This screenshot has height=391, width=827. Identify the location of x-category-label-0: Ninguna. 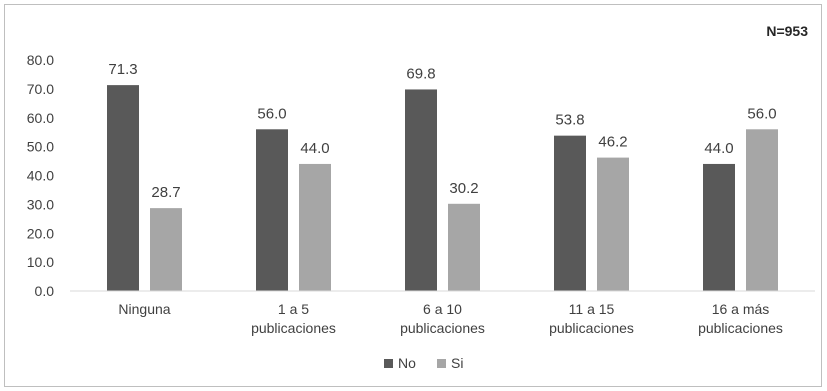
(144, 309).